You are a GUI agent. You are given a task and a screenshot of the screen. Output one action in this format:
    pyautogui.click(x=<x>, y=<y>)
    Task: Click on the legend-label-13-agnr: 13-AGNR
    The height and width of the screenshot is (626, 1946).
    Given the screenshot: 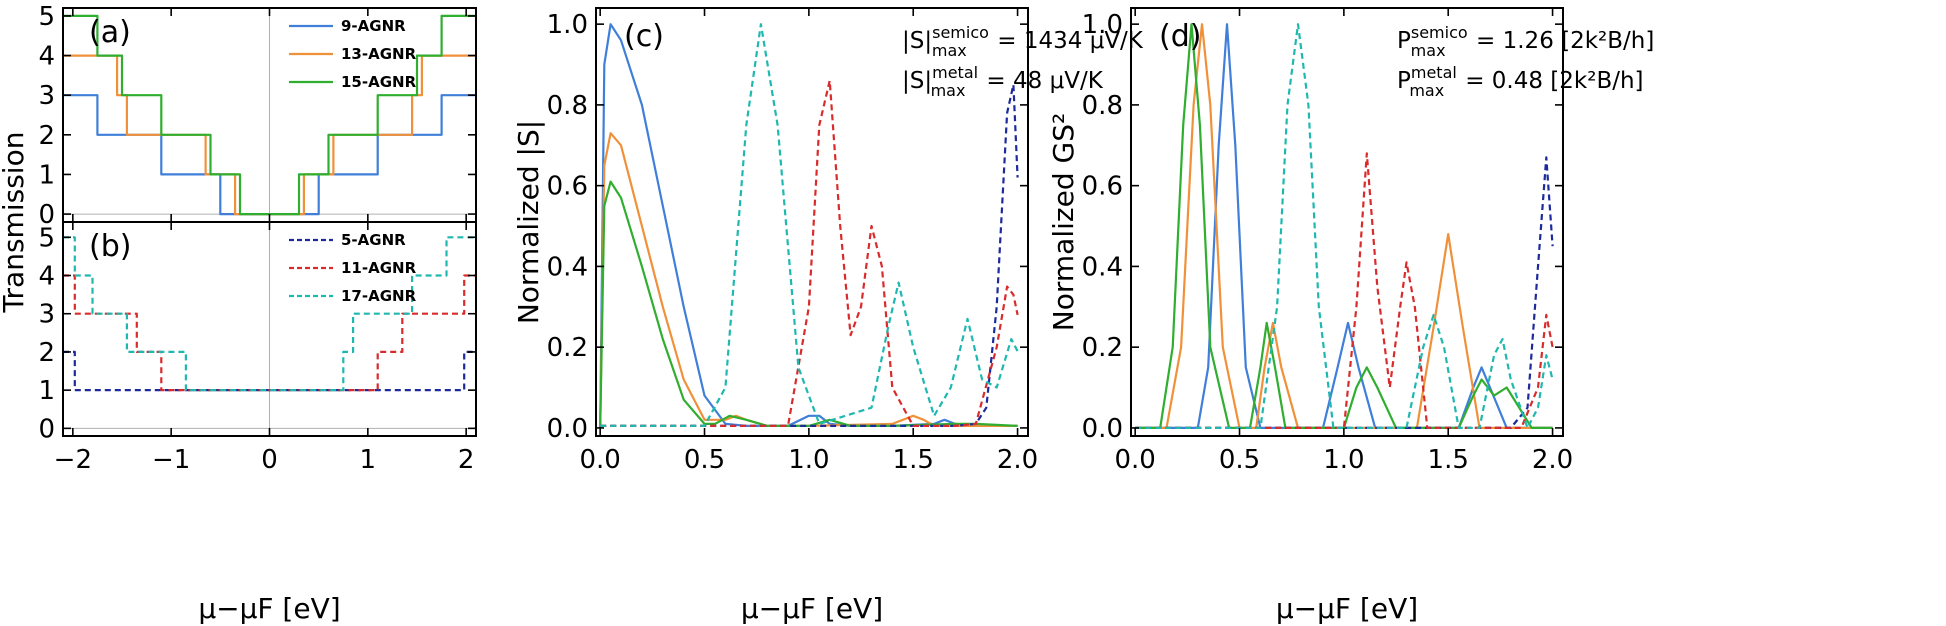 What is the action you would take?
    pyautogui.click(x=379, y=54)
    